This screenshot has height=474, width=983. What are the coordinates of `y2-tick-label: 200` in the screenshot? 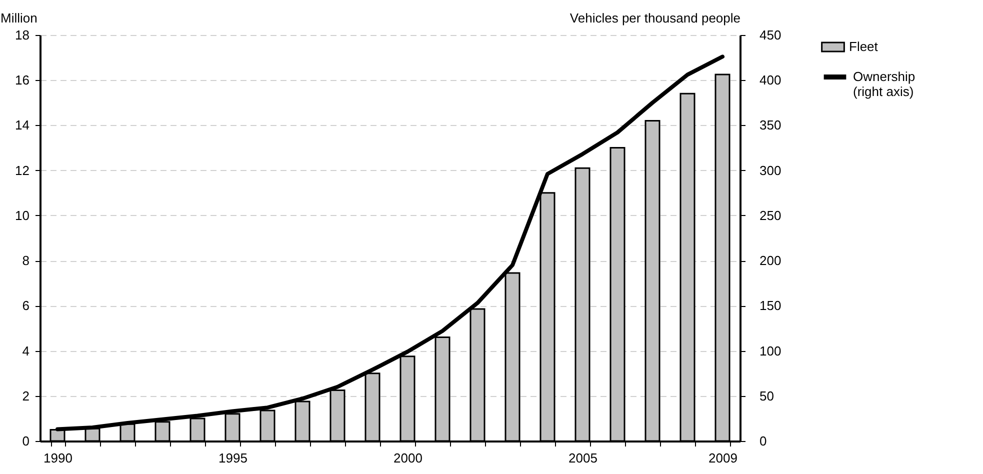 It's located at (771, 260).